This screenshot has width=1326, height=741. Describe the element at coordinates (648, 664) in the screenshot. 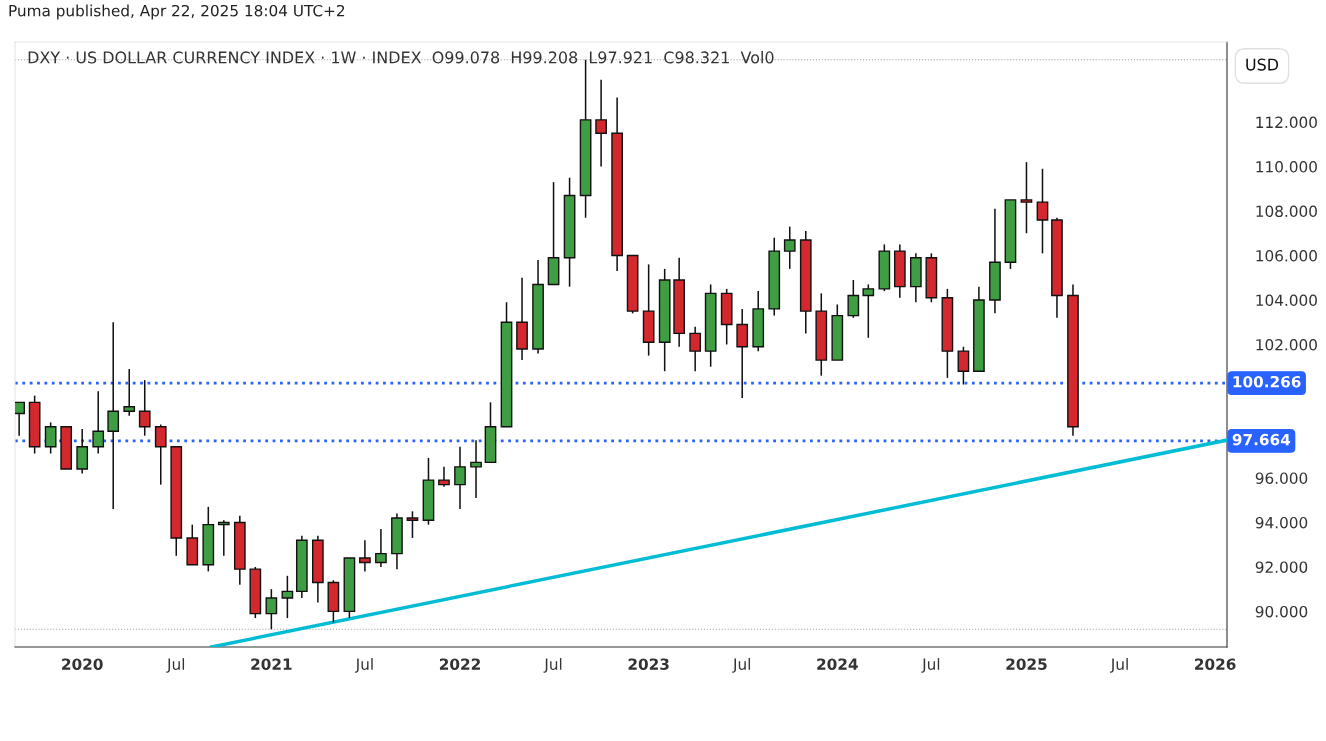

I see `x-tick-label: 2023` at that location.